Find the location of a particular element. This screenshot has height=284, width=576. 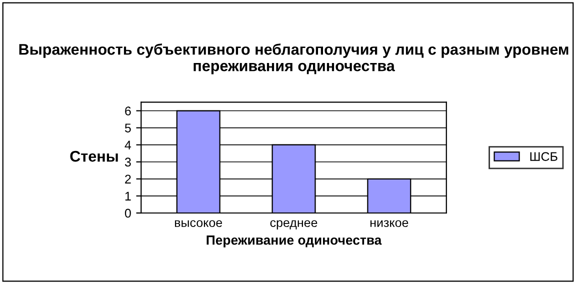

legend-label: ШСБ is located at coordinates (544, 156).